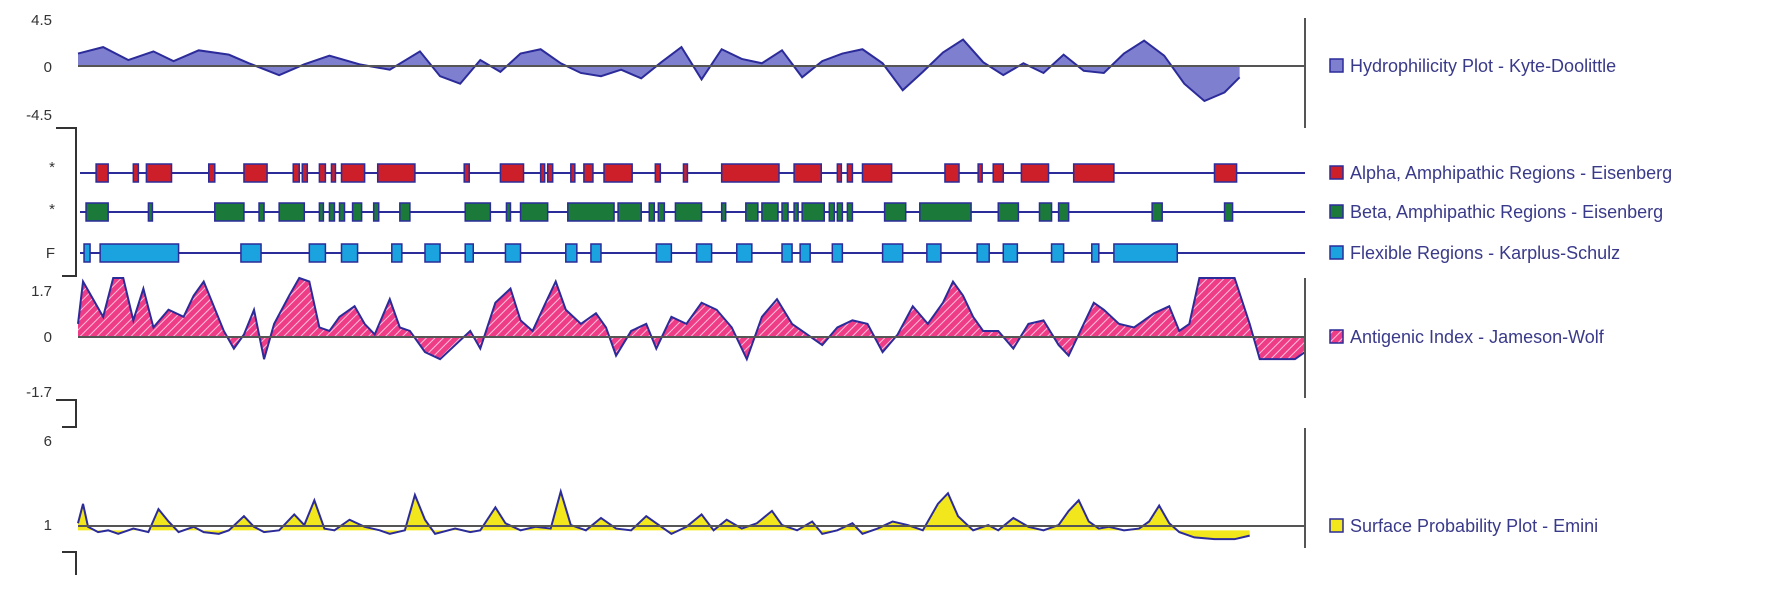 The width and height of the screenshot is (1772, 591). I want to click on surface-bracket-top, so click(66, 413).